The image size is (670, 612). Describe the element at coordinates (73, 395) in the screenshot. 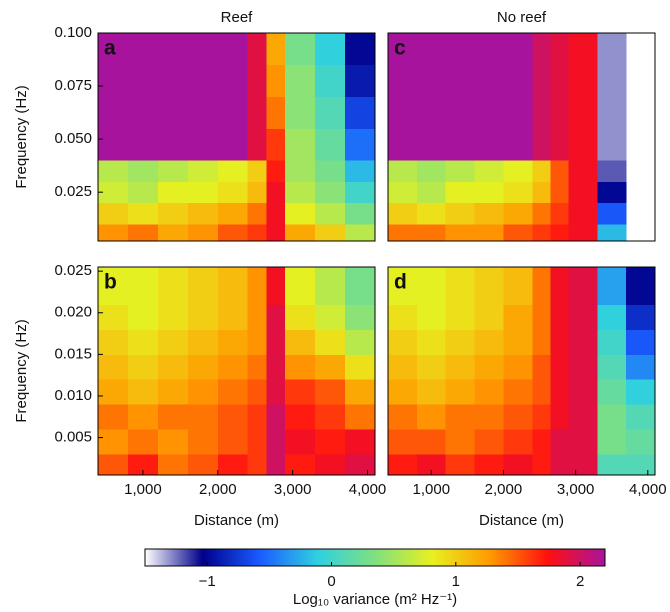

I see `y-tick-label: 0.010` at that location.